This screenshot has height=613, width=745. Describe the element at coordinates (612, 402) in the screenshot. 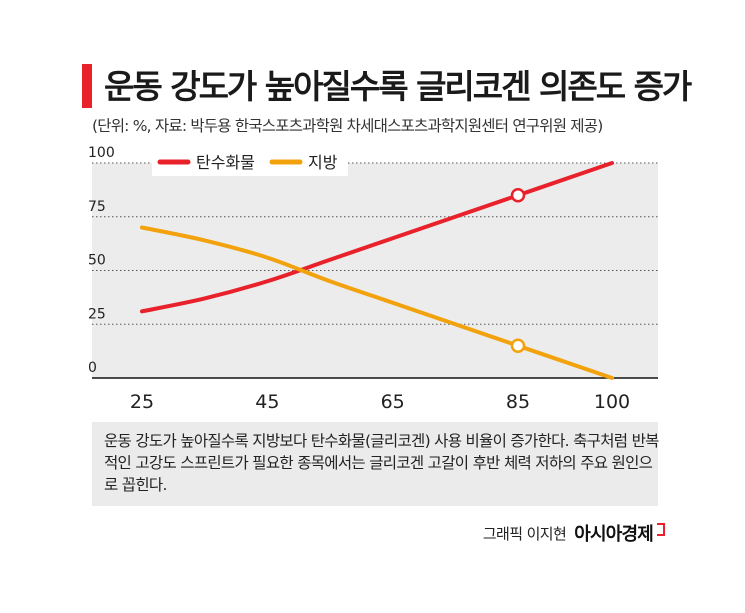

I see `x-tick-label: 100` at that location.